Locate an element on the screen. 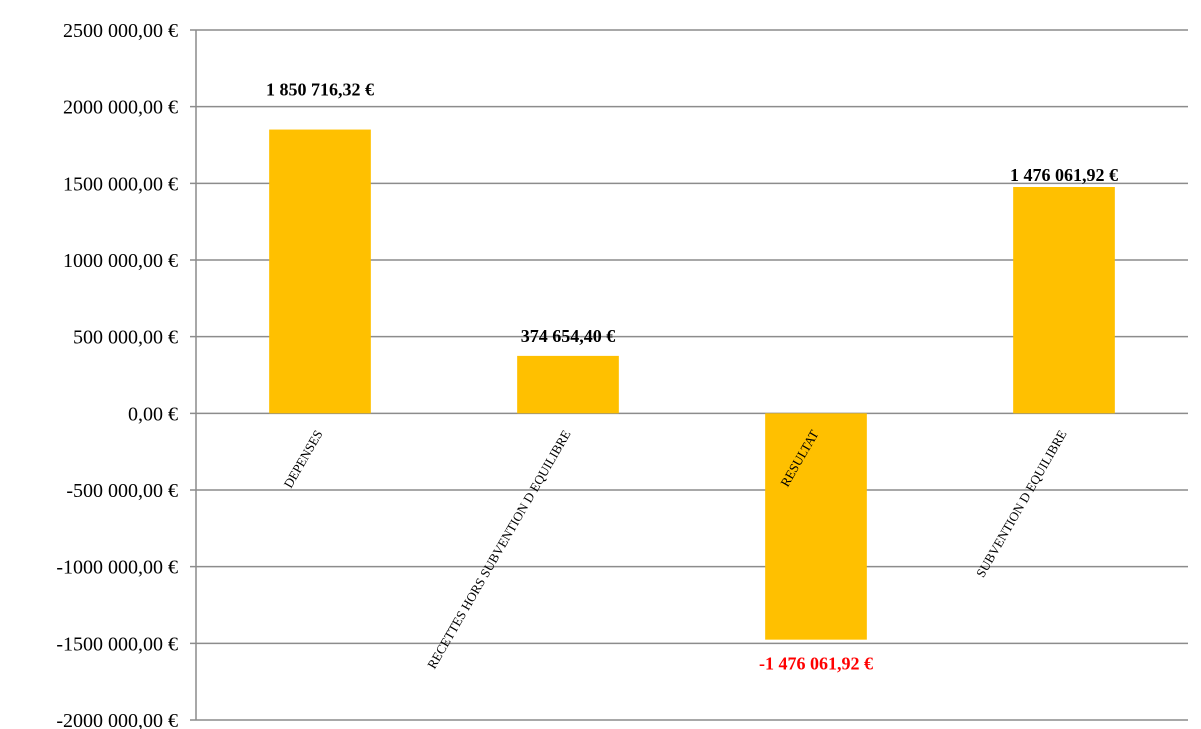 This screenshot has height=729, width=1201. category-label: DEPENSES is located at coordinates (302, 458).